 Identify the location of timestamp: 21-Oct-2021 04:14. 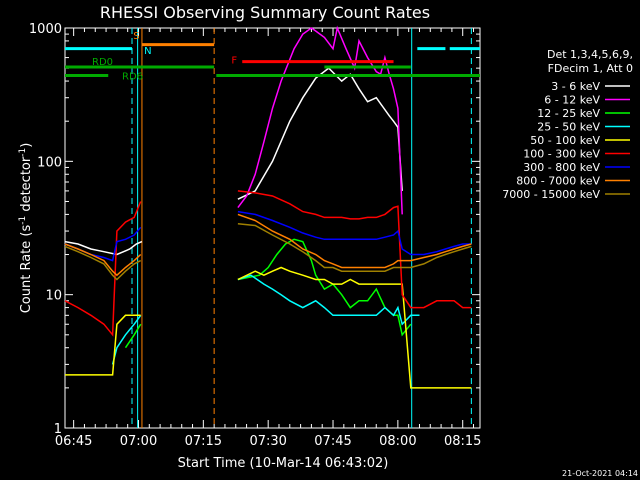
(600, 473).